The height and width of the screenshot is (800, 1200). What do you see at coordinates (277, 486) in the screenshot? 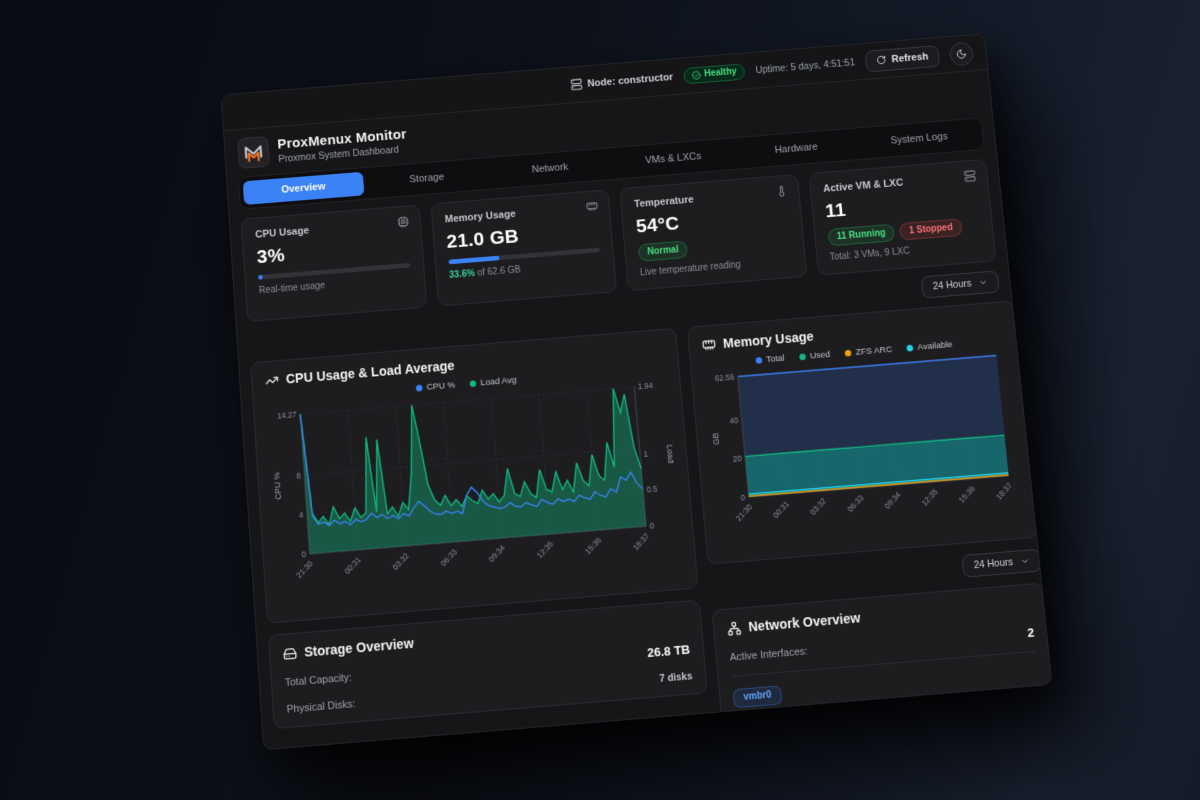
I see `svg-text: CPU %` at bounding box center [277, 486].